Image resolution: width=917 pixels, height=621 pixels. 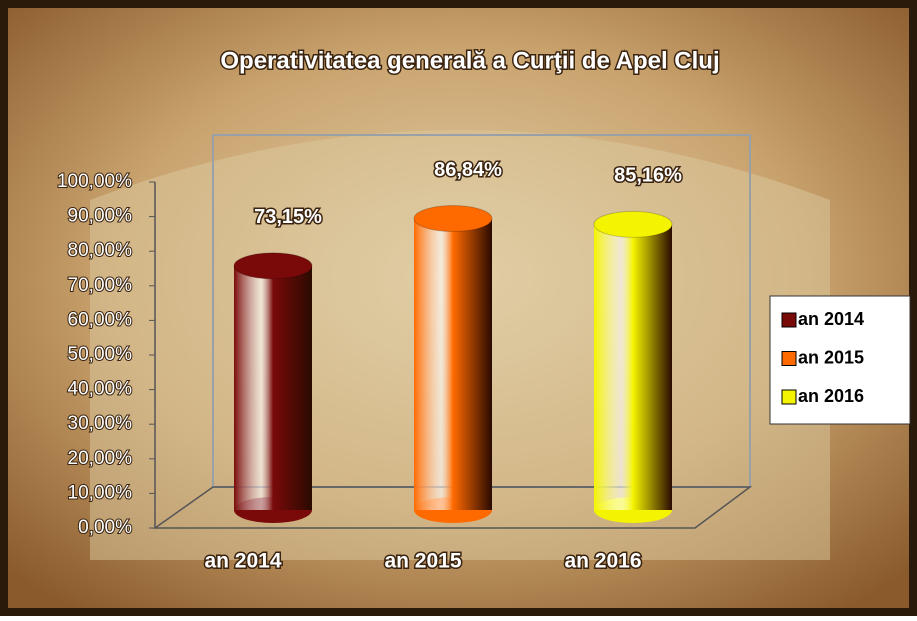 What do you see at coordinates (602, 561) in the screenshot?
I see `x-tick-label: an 2016` at bounding box center [602, 561].